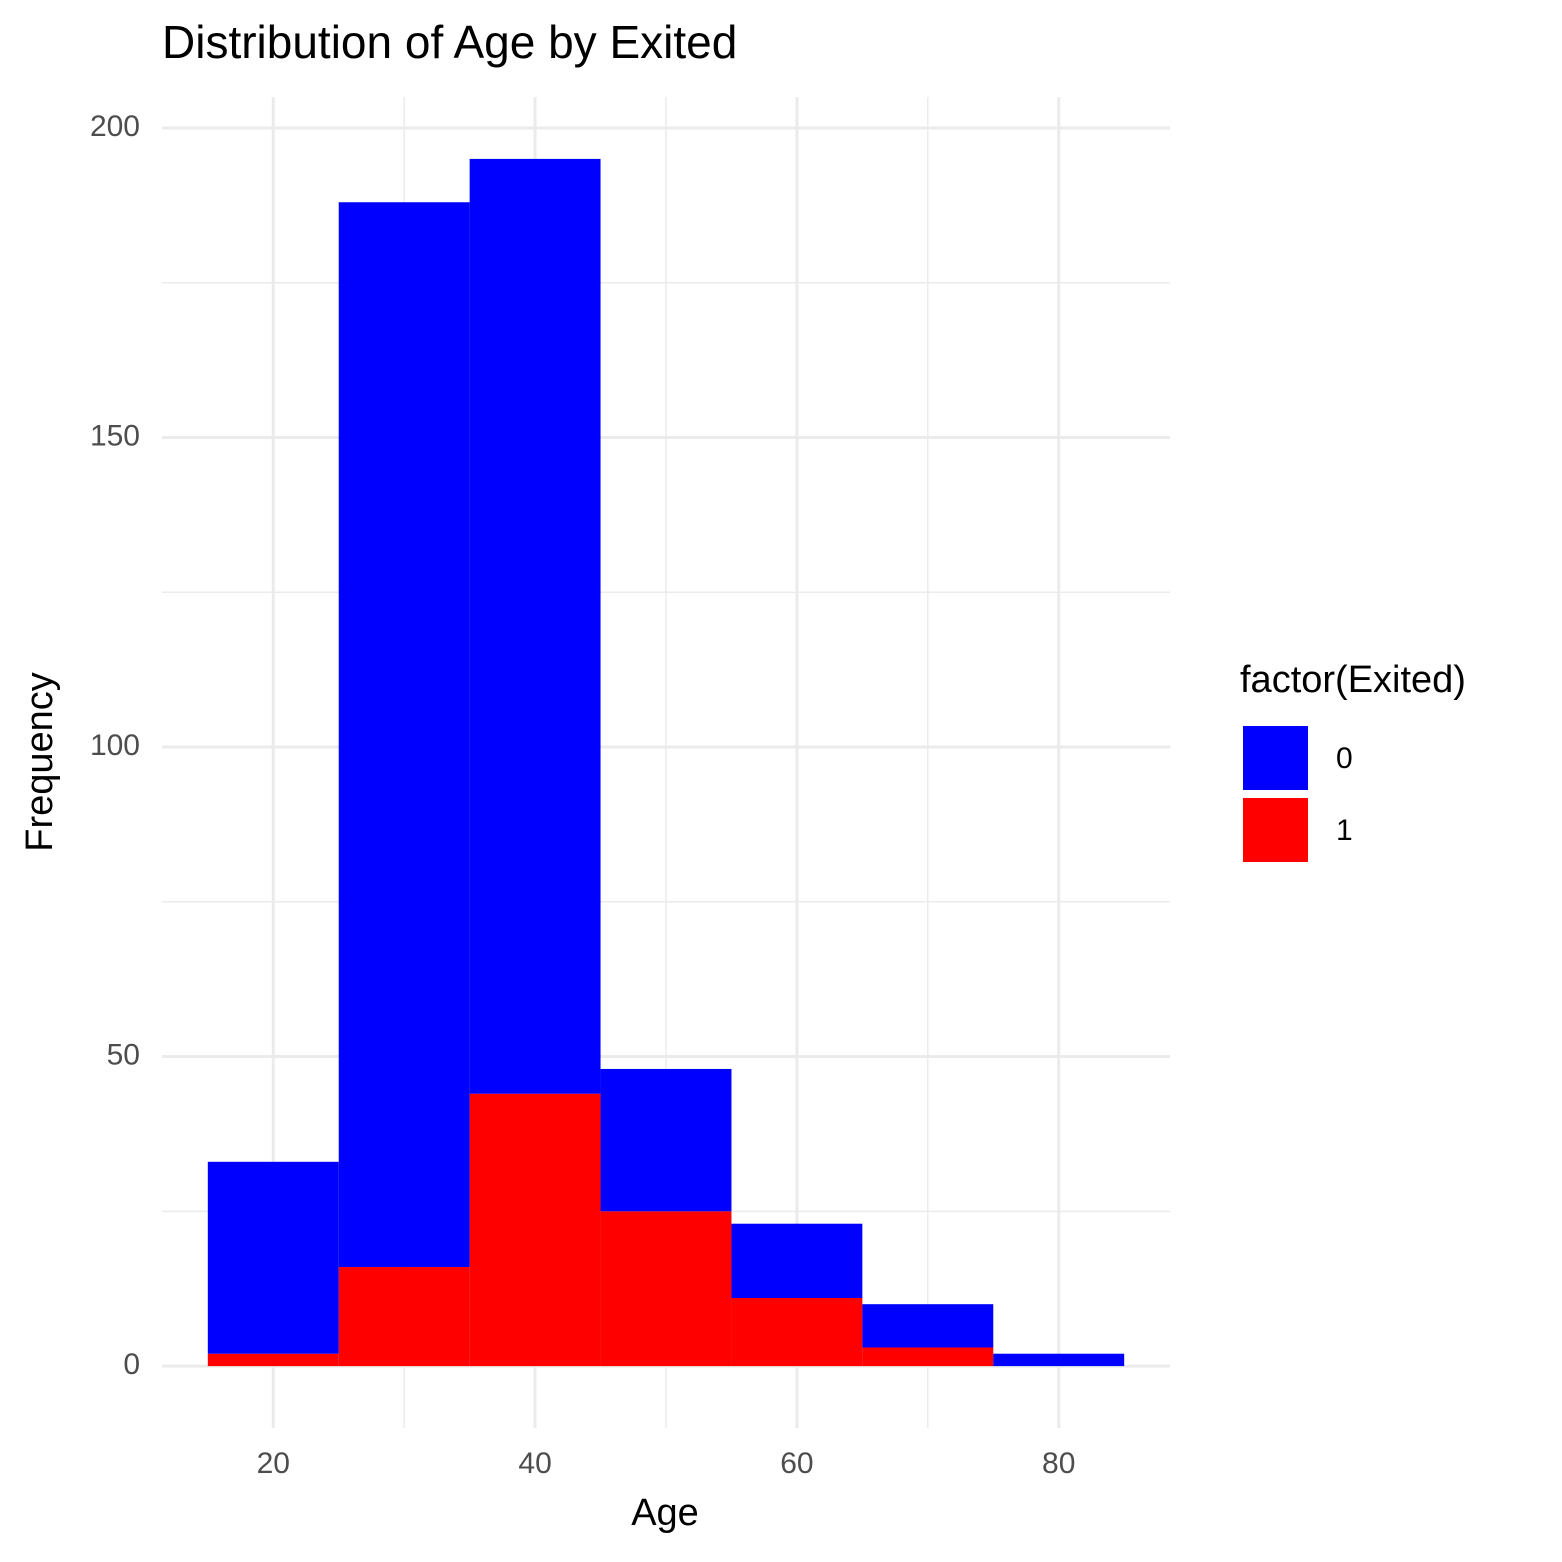  What do you see at coordinates (115, 126) in the screenshot?
I see `y-tick-label: 200` at bounding box center [115, 126].